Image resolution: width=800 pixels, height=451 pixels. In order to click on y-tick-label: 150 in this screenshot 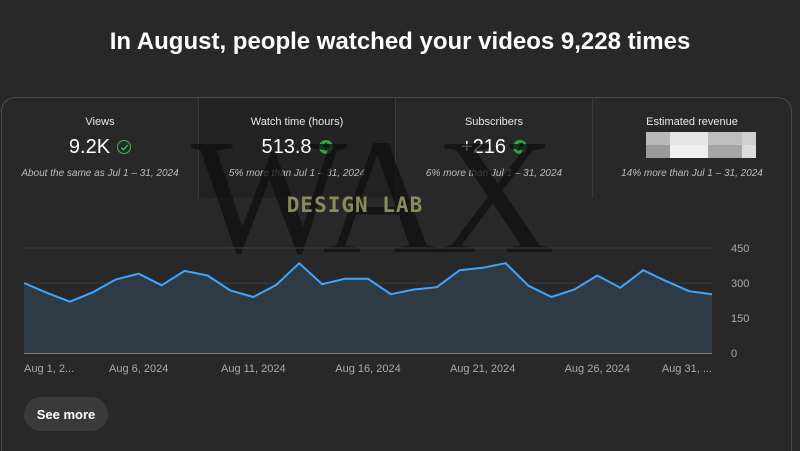, I will do `click(740, 319)`.